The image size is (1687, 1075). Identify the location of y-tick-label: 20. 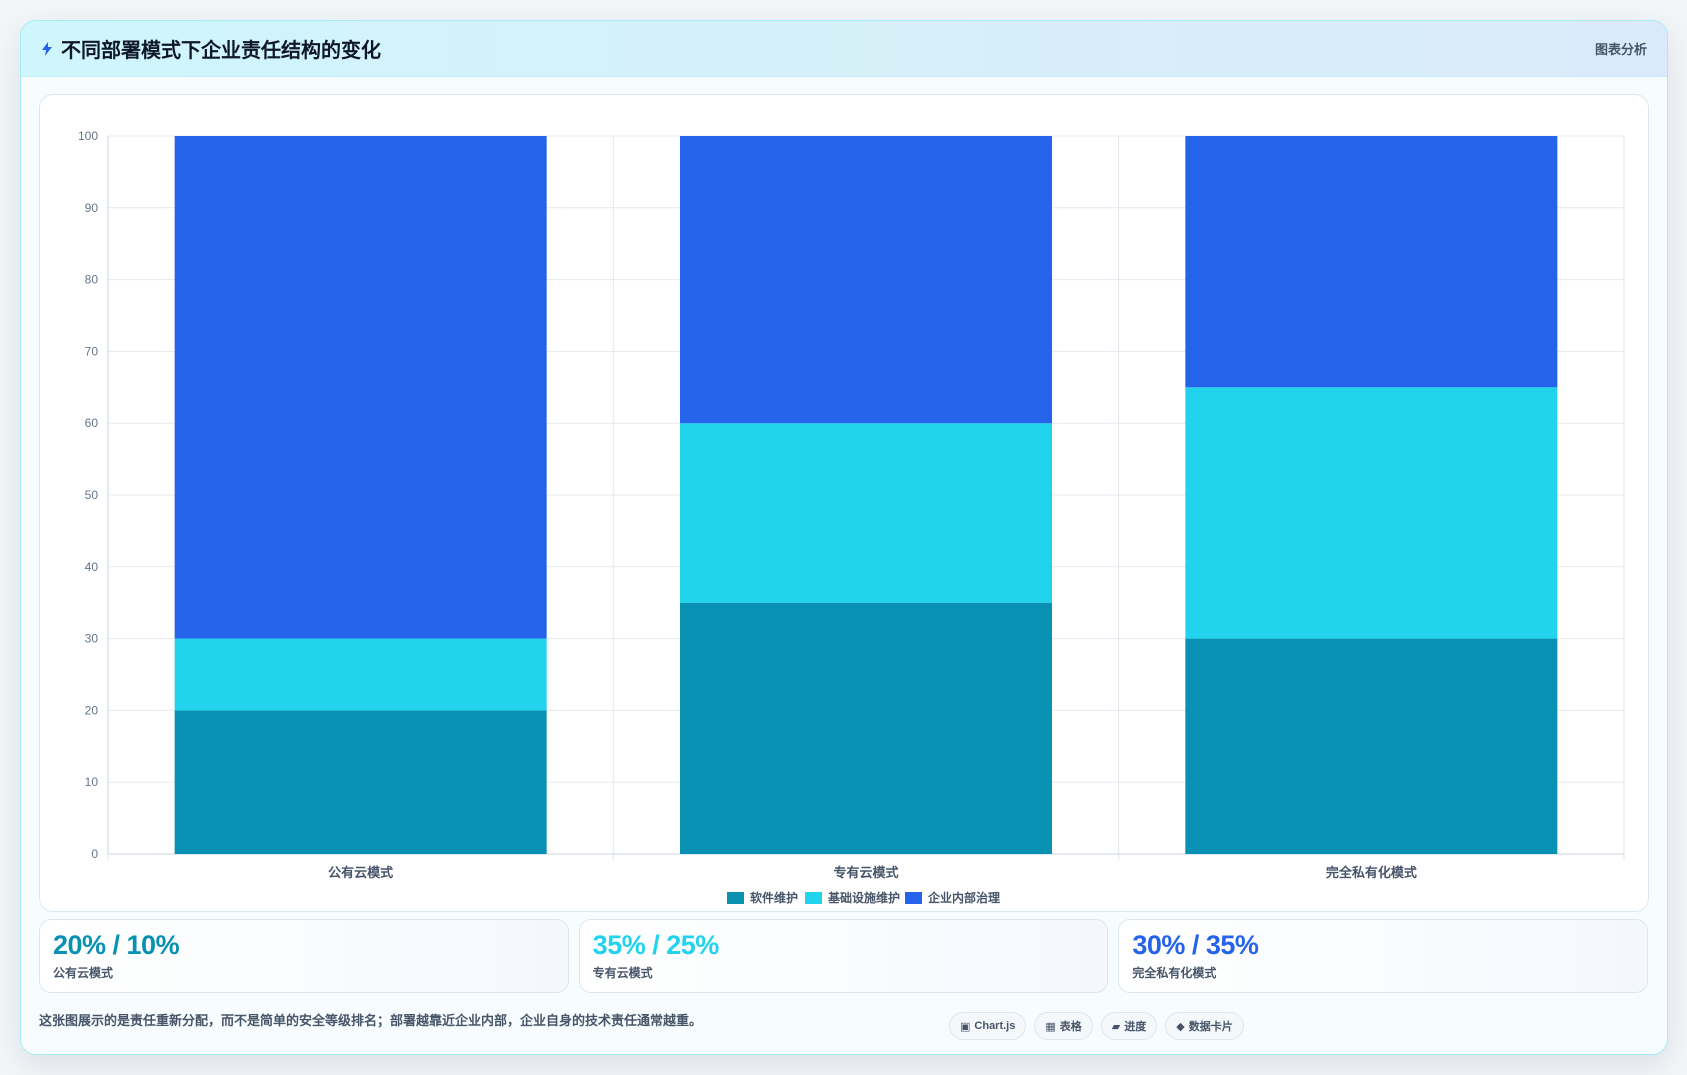
(92, 710).